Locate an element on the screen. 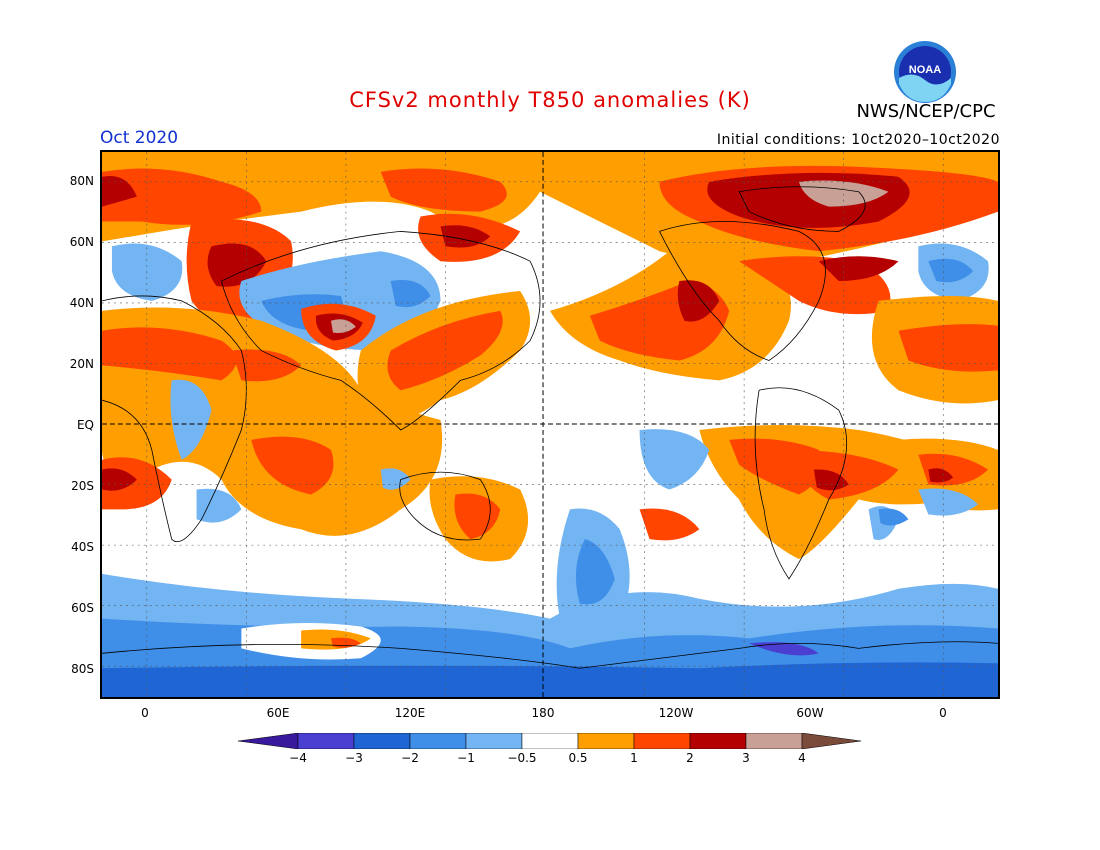 This screenshot has height=850, width=1100. lon-label-180: 180 is located at coordinates (543, 713).